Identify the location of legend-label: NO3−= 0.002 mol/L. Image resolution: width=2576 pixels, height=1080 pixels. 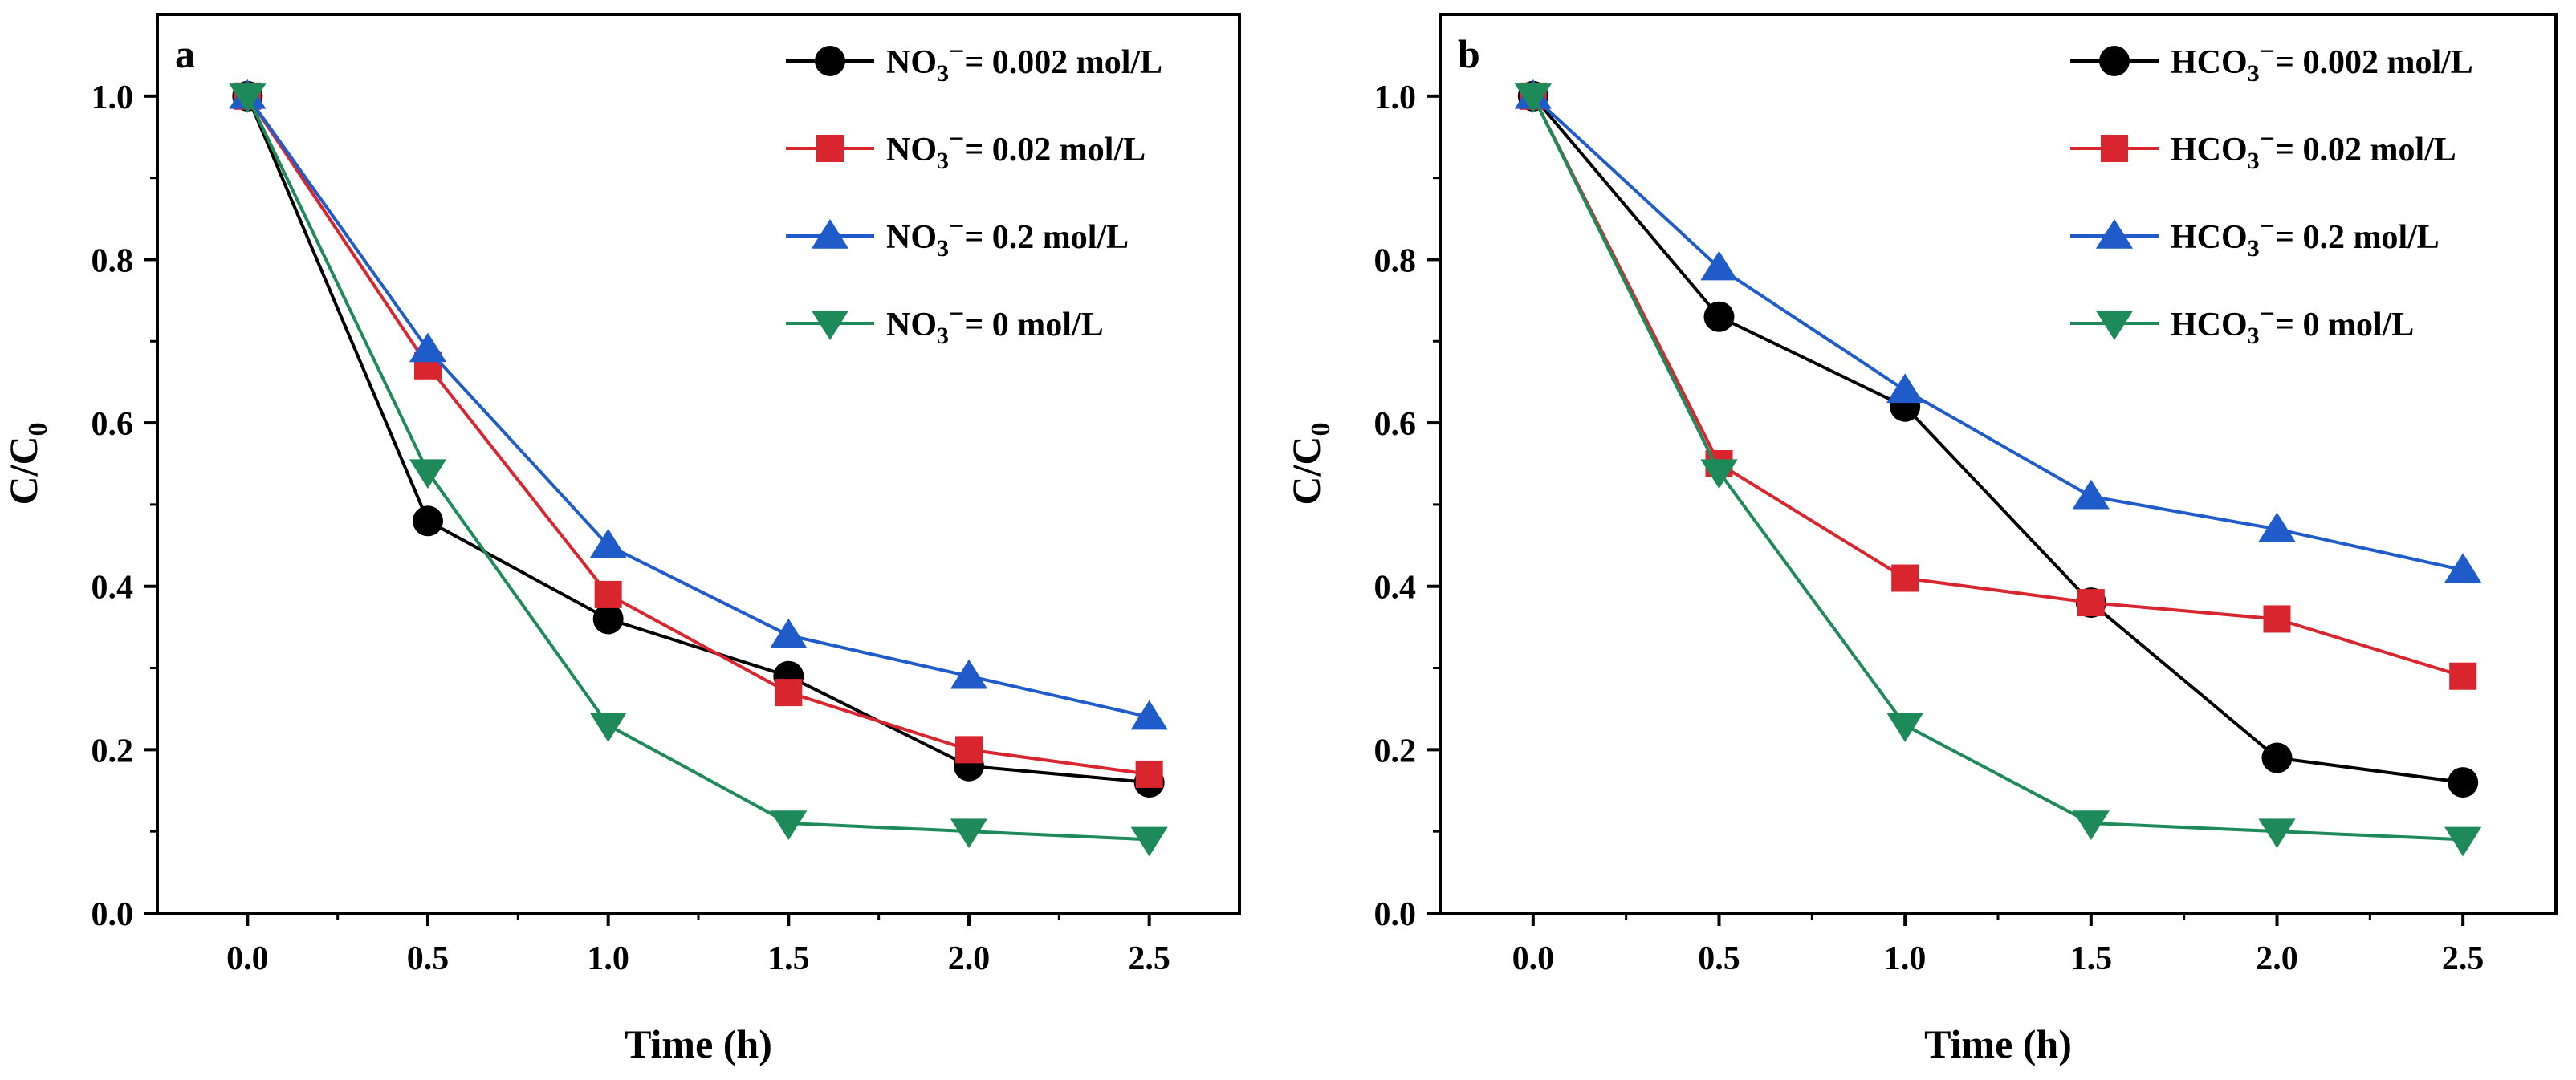
(1024, 62).